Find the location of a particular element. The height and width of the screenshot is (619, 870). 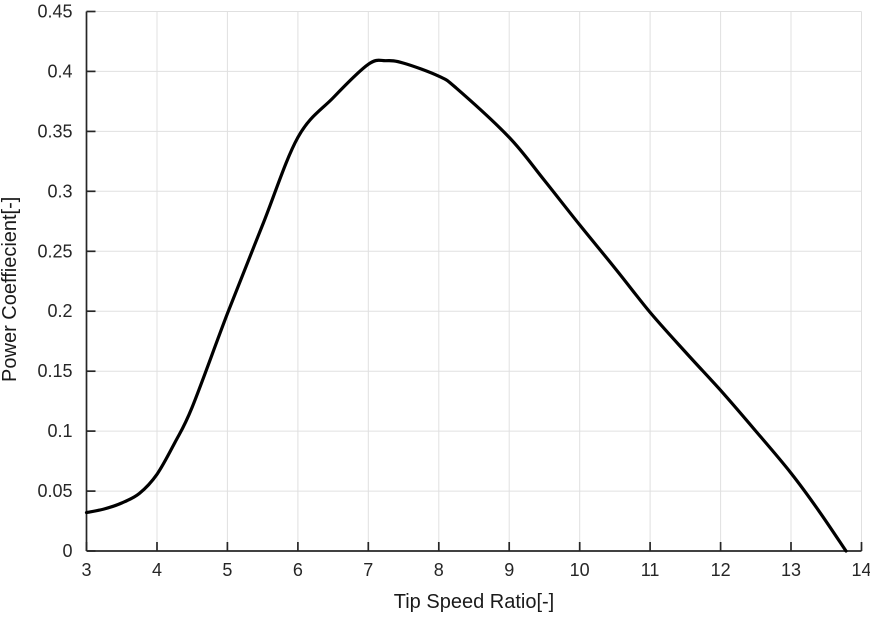

x-tick-label: 10 is located at coordinates (580, 570).